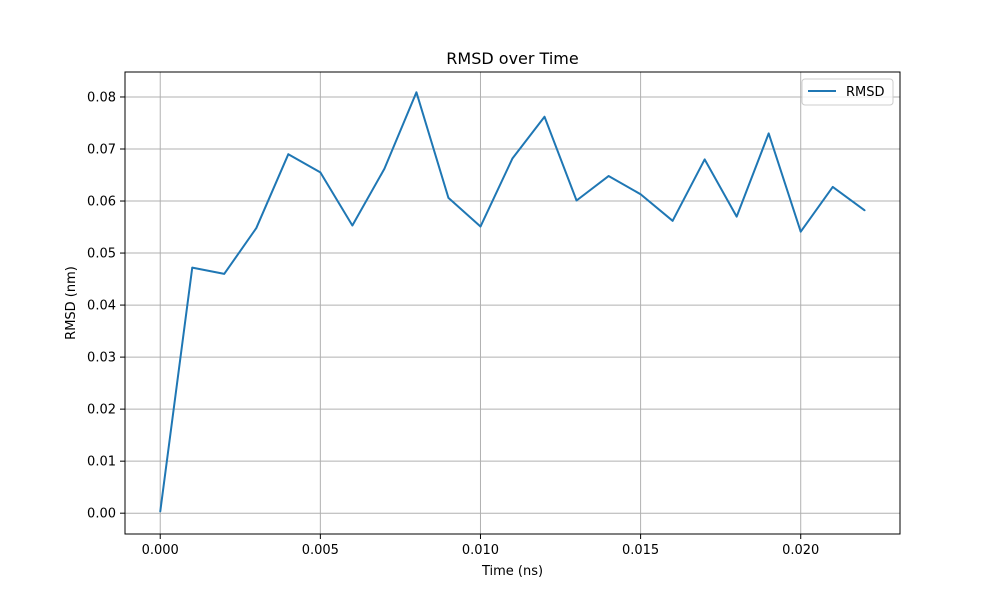 The image size is (1000, 600). I want to click on y-tick-label: 0.00, so click(101, 514).